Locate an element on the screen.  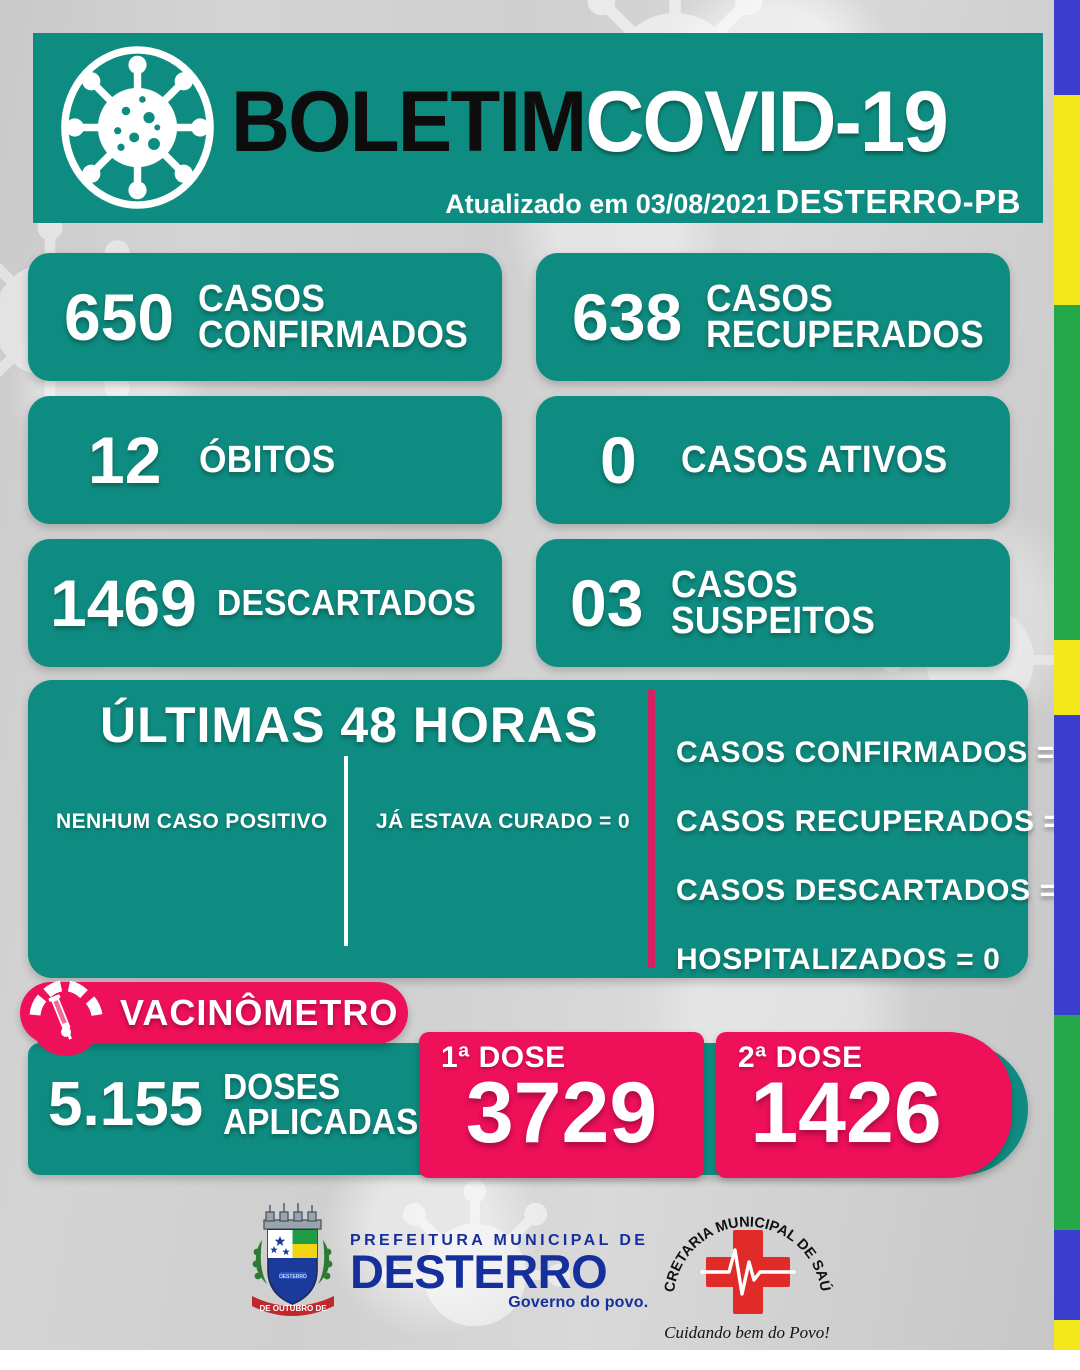
stat-value: 0 is located at coordinates (618, 460).